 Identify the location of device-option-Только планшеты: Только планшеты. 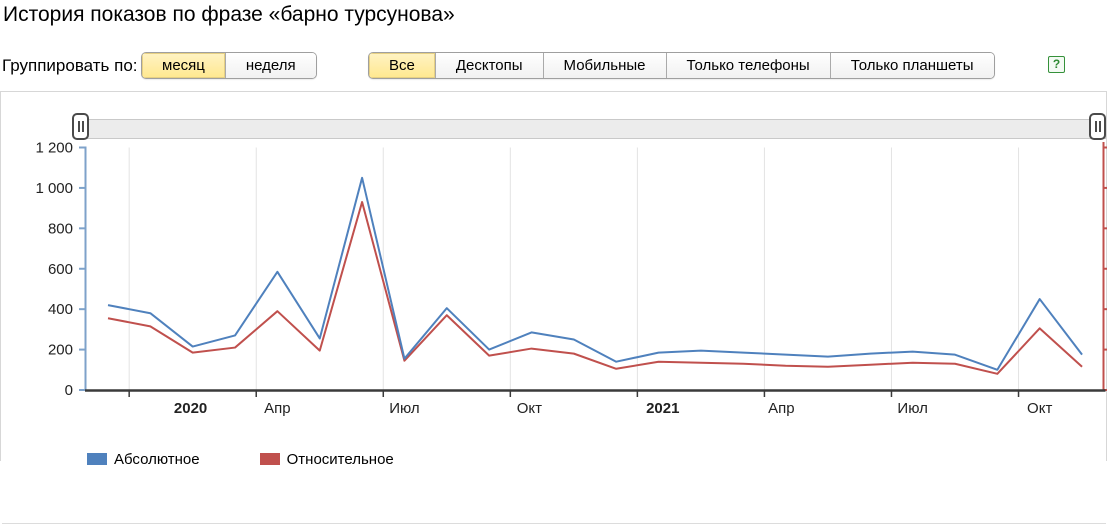
(911, 65).